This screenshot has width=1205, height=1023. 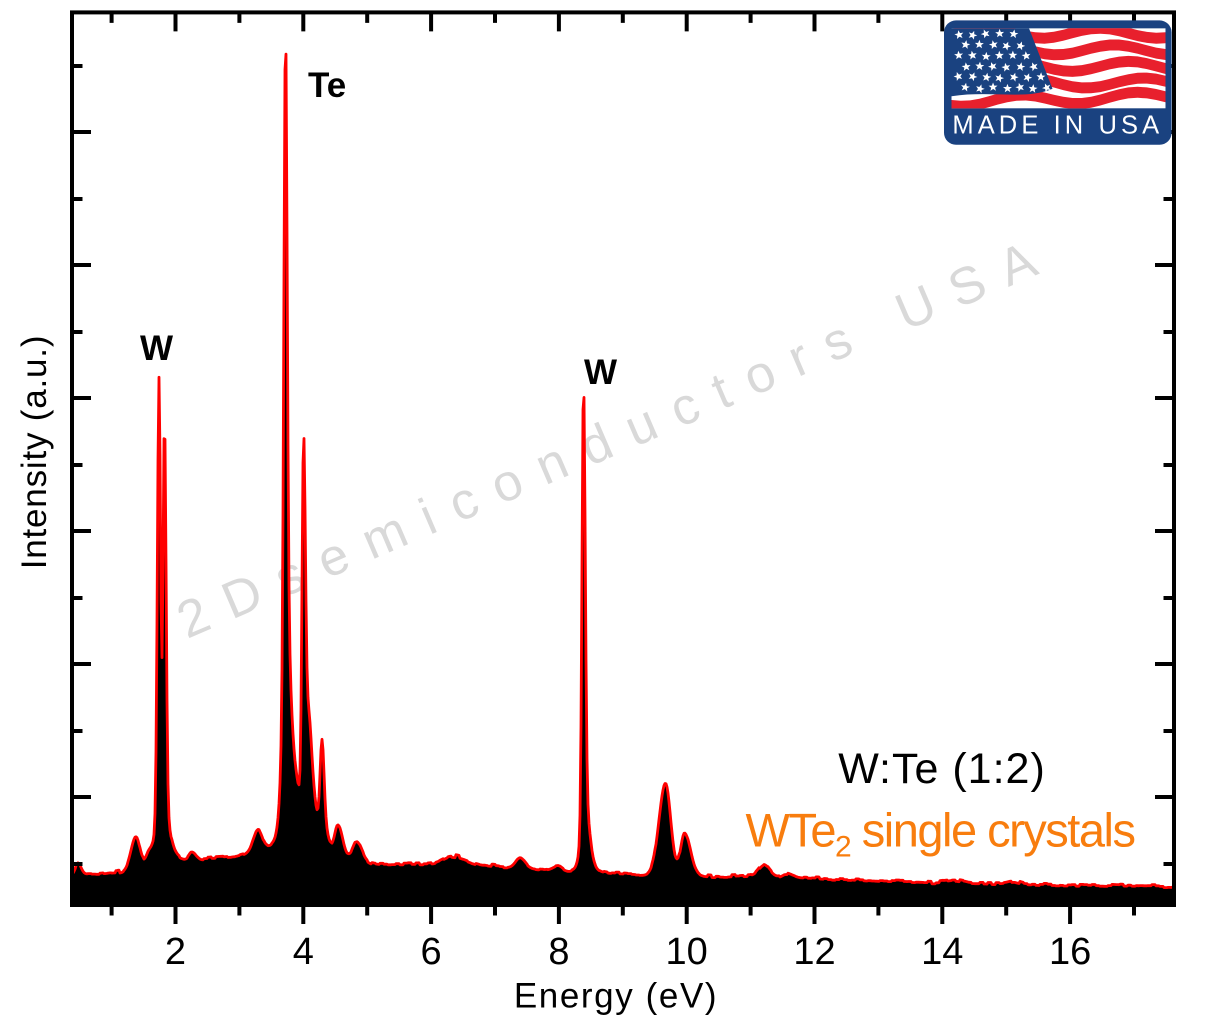 What do you see at coordinates (34, 452) in the screenshot?
I see `svg-text: Intensity (a.u.)` at bounding box center [34, 452].